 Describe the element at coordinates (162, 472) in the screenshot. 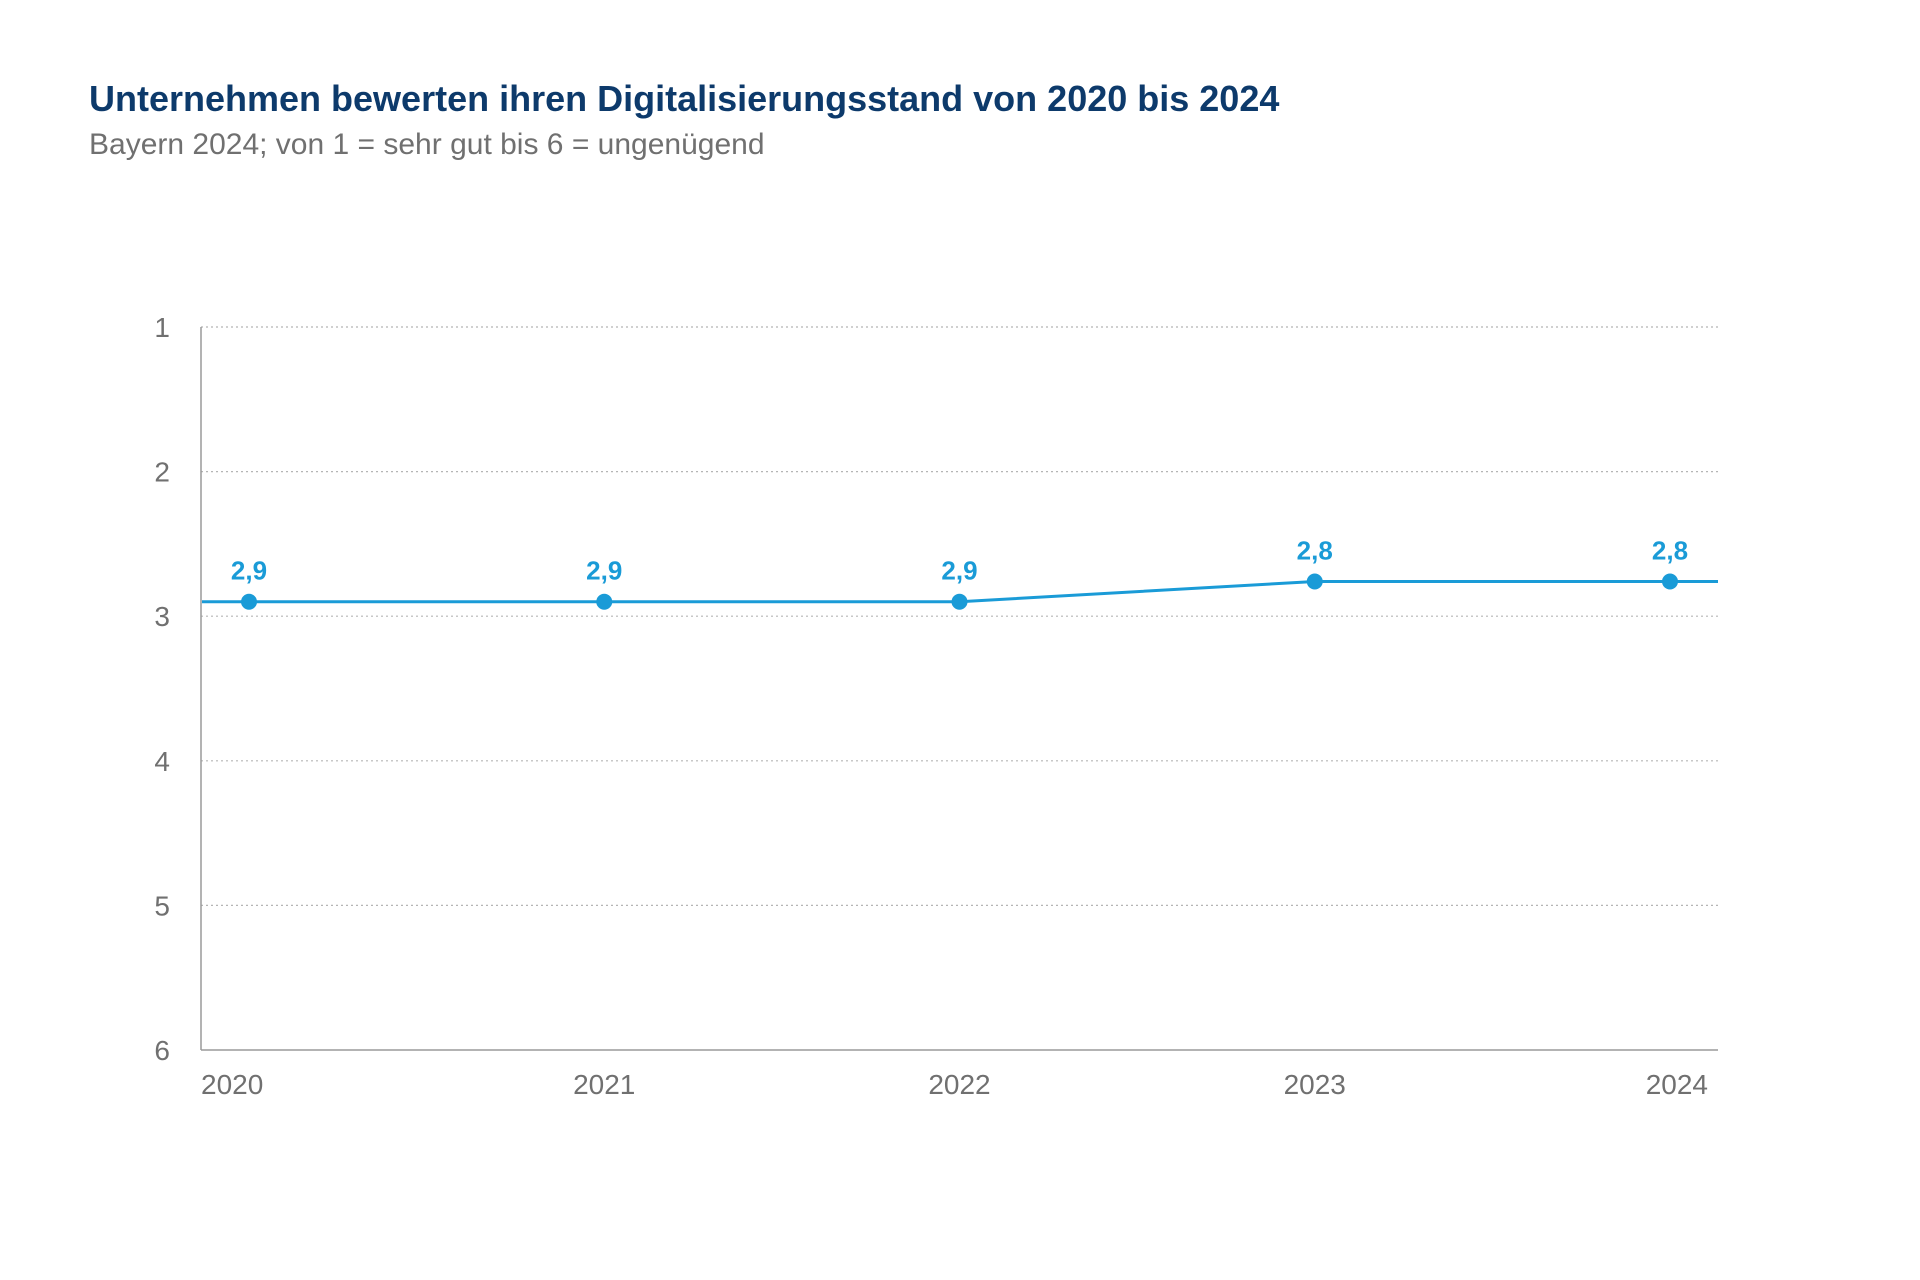

I see `y-tick-label: 2` at that location.